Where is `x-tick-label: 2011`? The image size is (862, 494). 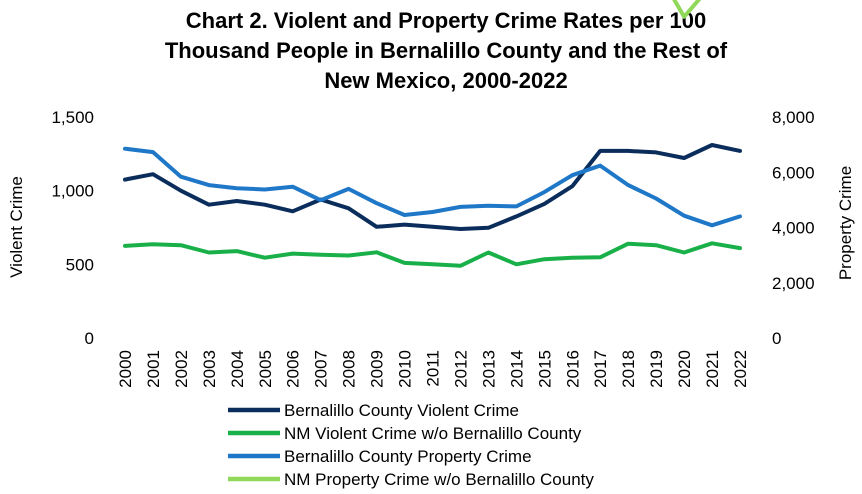 x-tick-label: 2011 is located at coordinates (433, 368).